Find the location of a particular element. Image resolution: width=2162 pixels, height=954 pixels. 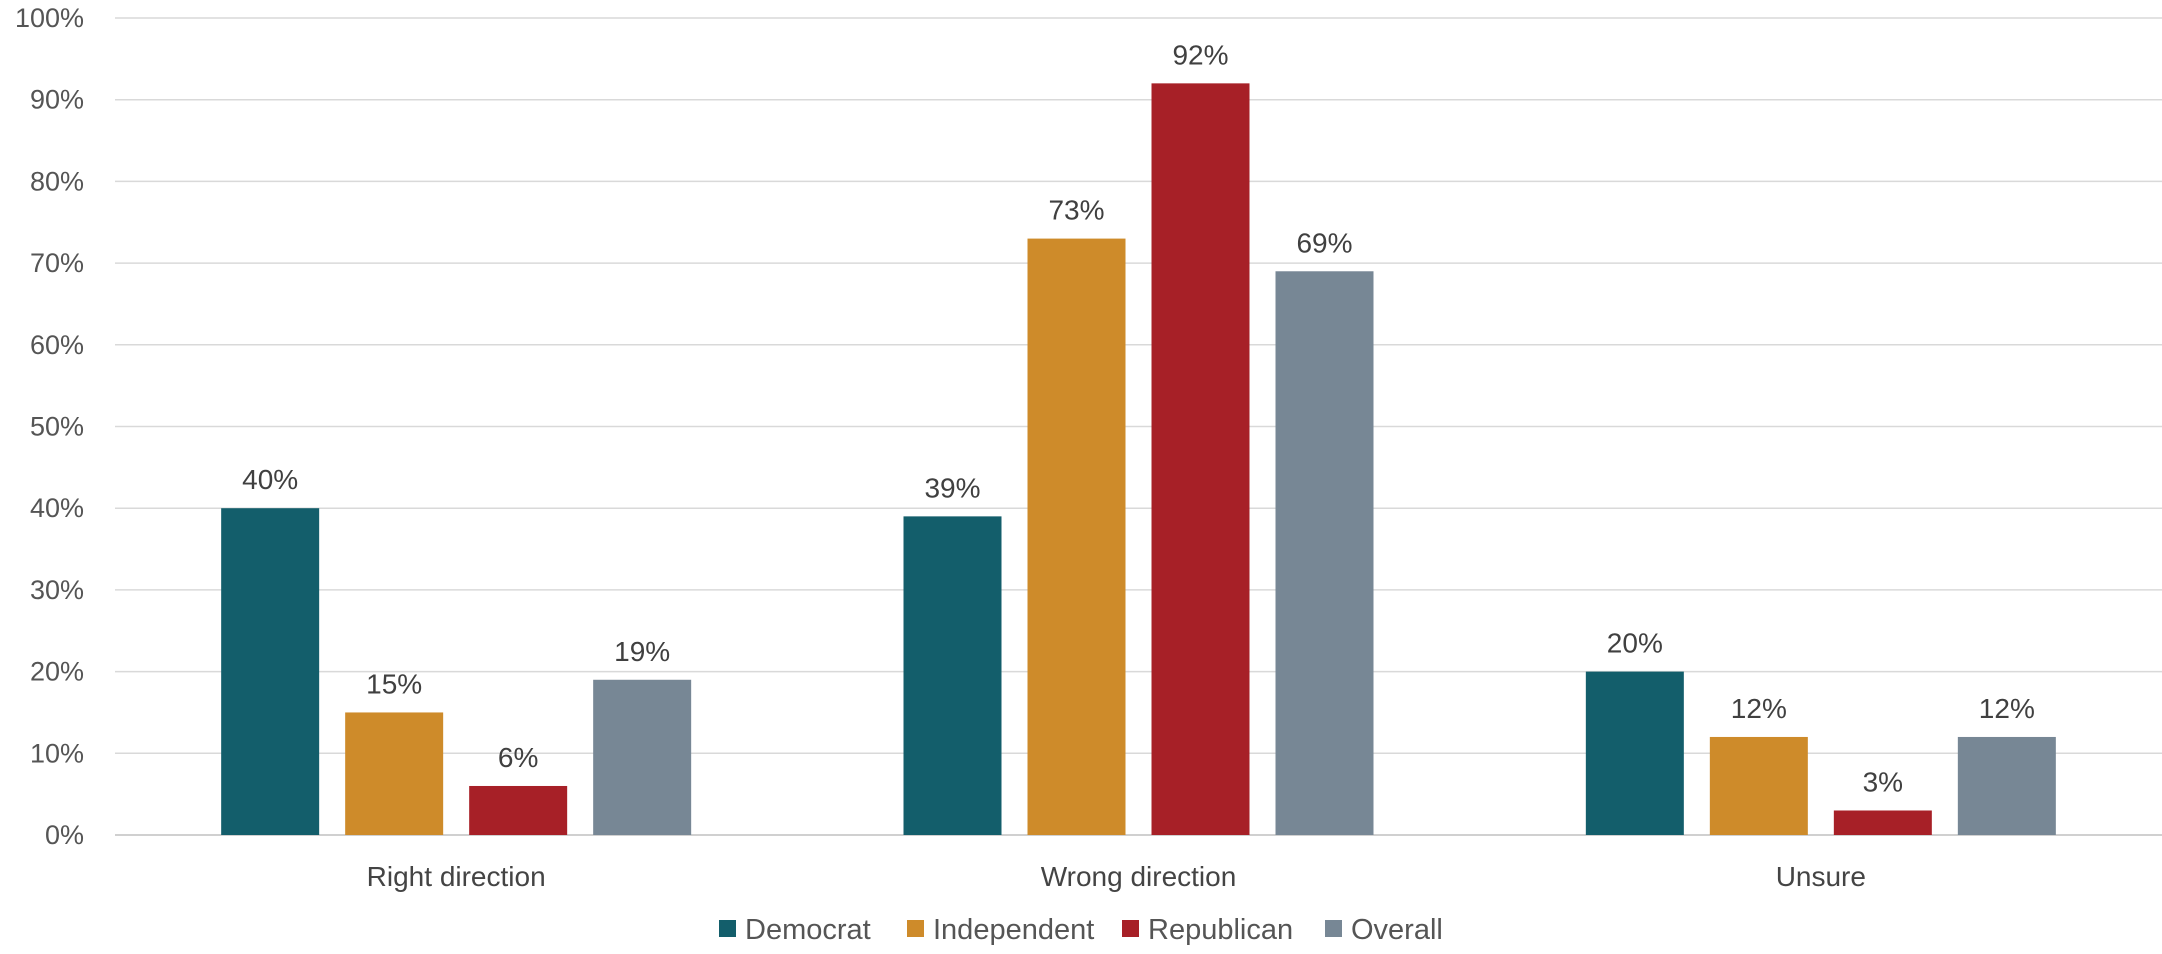

legend: Democrat Independent Republican Overall is located at coordinates (1081, 930).